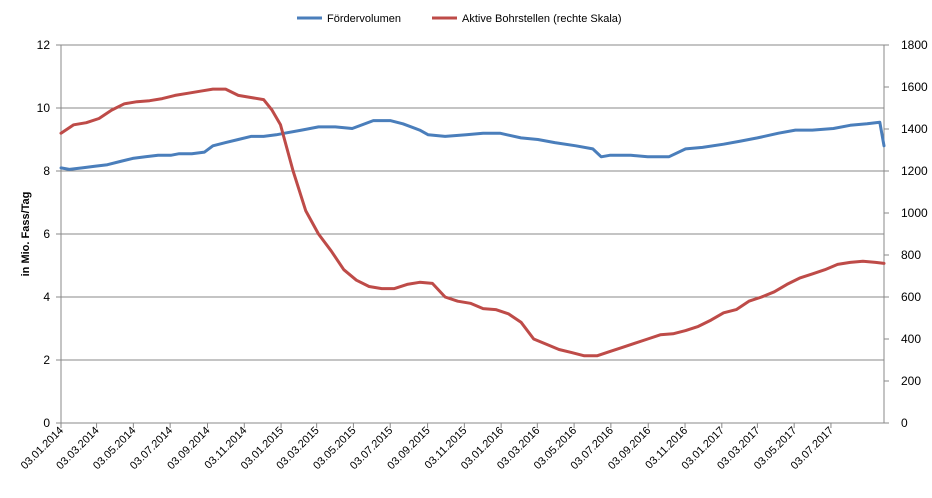 The image size is (932, 498). What do you see at coordinates (911, 255) in the screenshot?
I see `y2-tick-label: 800` at bounding box center [911, 255].